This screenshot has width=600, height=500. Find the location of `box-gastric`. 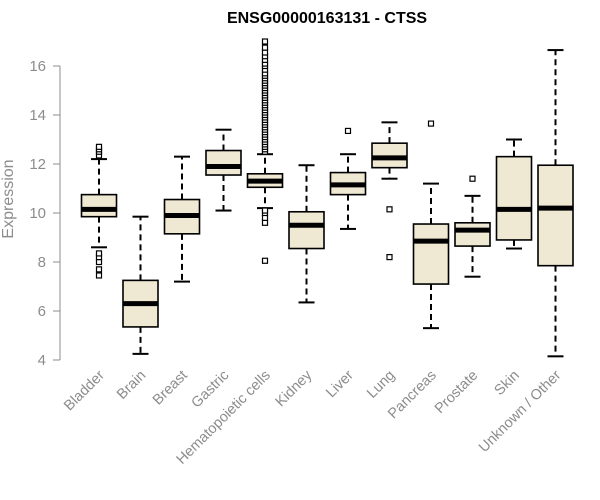

box-gastric is located at coordinates (223, 170).